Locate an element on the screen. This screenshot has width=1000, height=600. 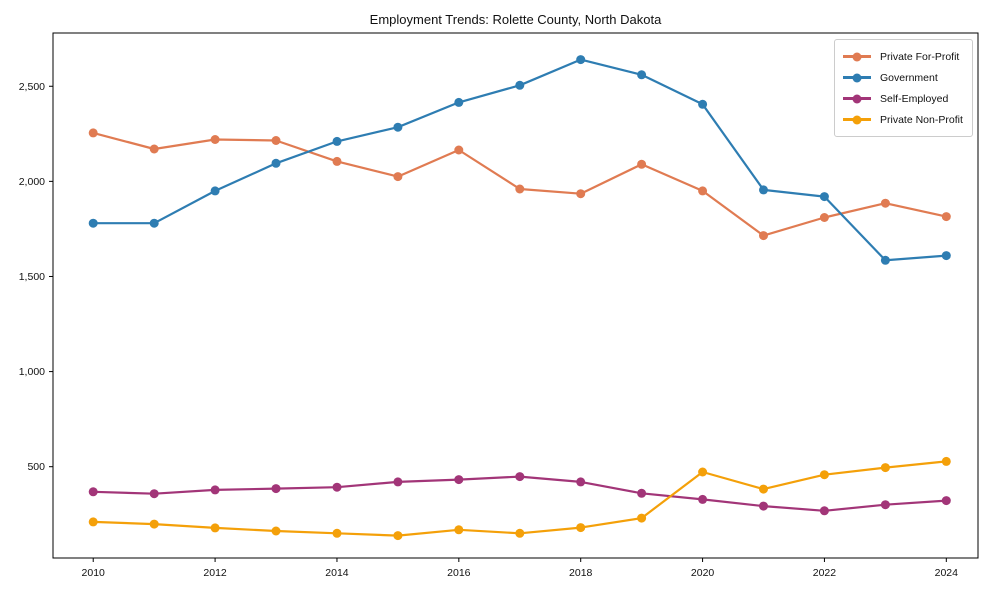
legend-item: Private For-Profit is located at coordinates (903, 56).